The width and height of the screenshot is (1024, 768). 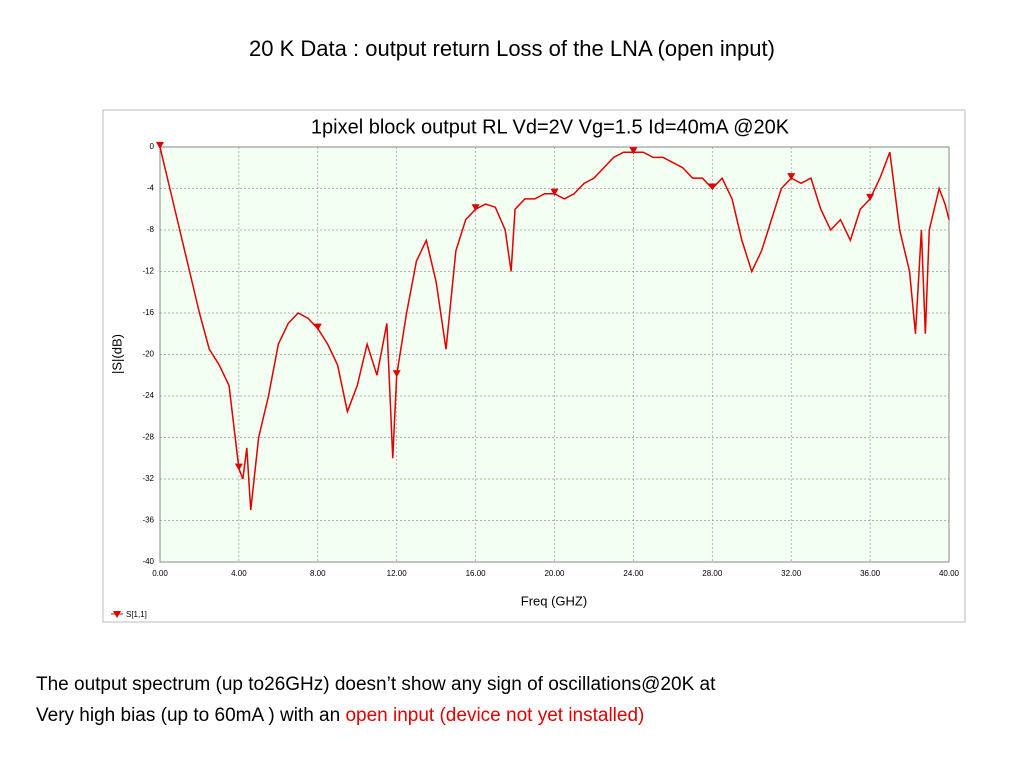 I want to click on y-tick-label: -4, so click(x=151, y=188).